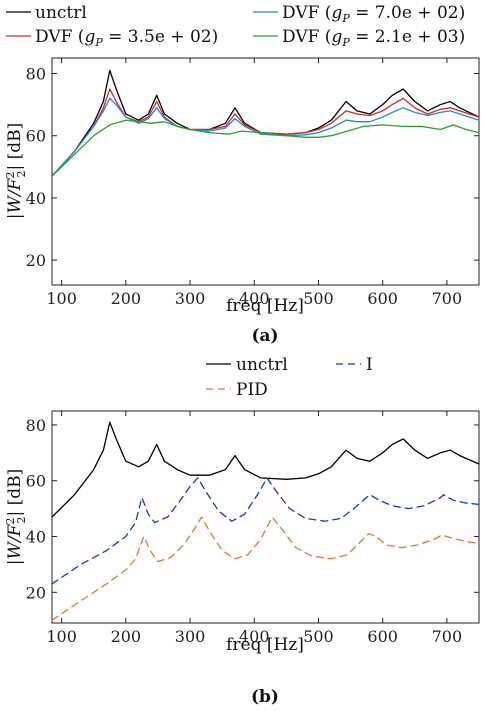 The image size is (484, 711). What do you see at coordinates (318, 636) in the screenshot?
I see `xtick-label-b-500: 500` at bounding box center [318, 636].